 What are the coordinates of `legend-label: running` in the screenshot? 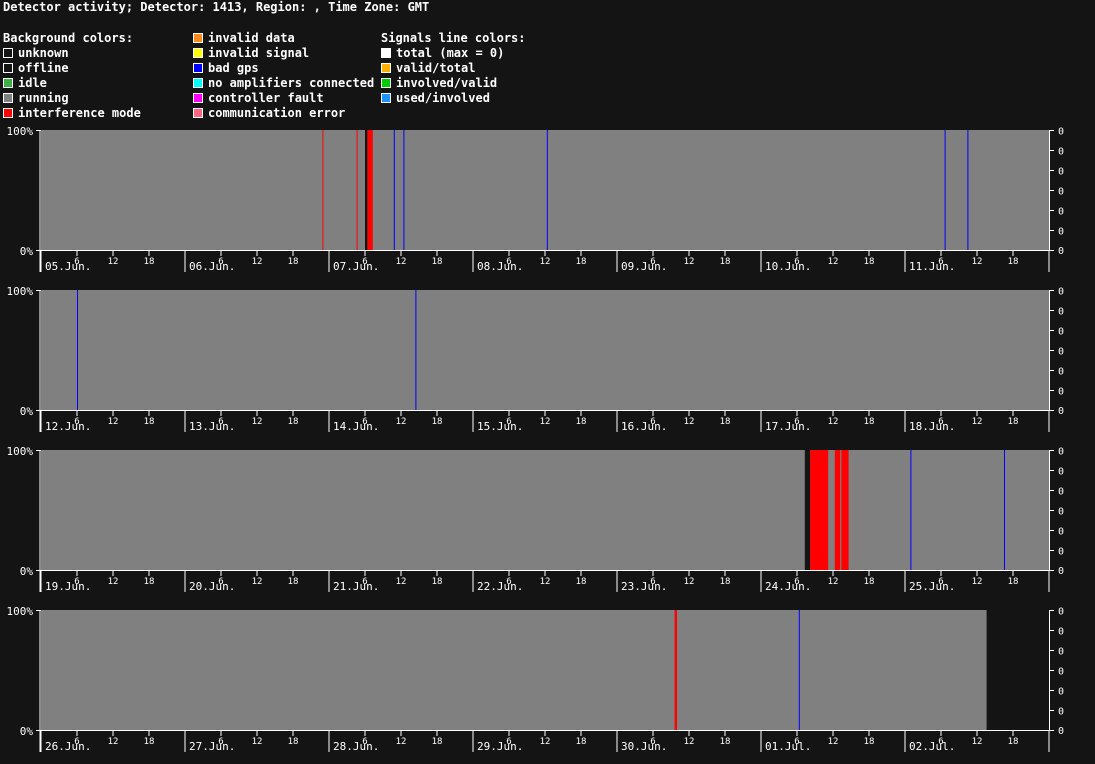 It's located at (43, 97).